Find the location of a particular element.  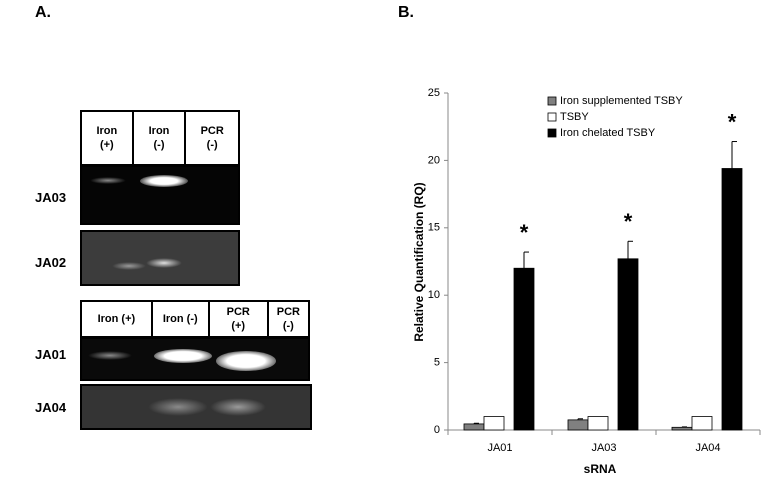

lane-header: Iron (+) Iron (-) PCR (+) PCR (-) is located at coordinates (195, 319).